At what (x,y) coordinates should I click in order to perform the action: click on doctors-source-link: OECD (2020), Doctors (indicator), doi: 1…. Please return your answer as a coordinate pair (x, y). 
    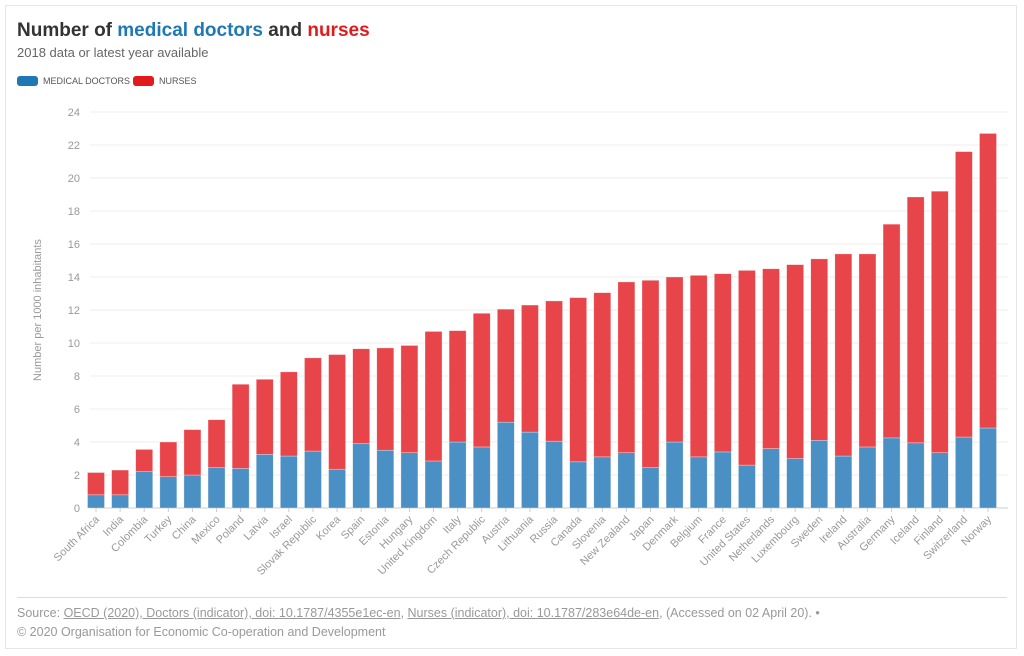
    Looking at the image, I should click on (232, 613).